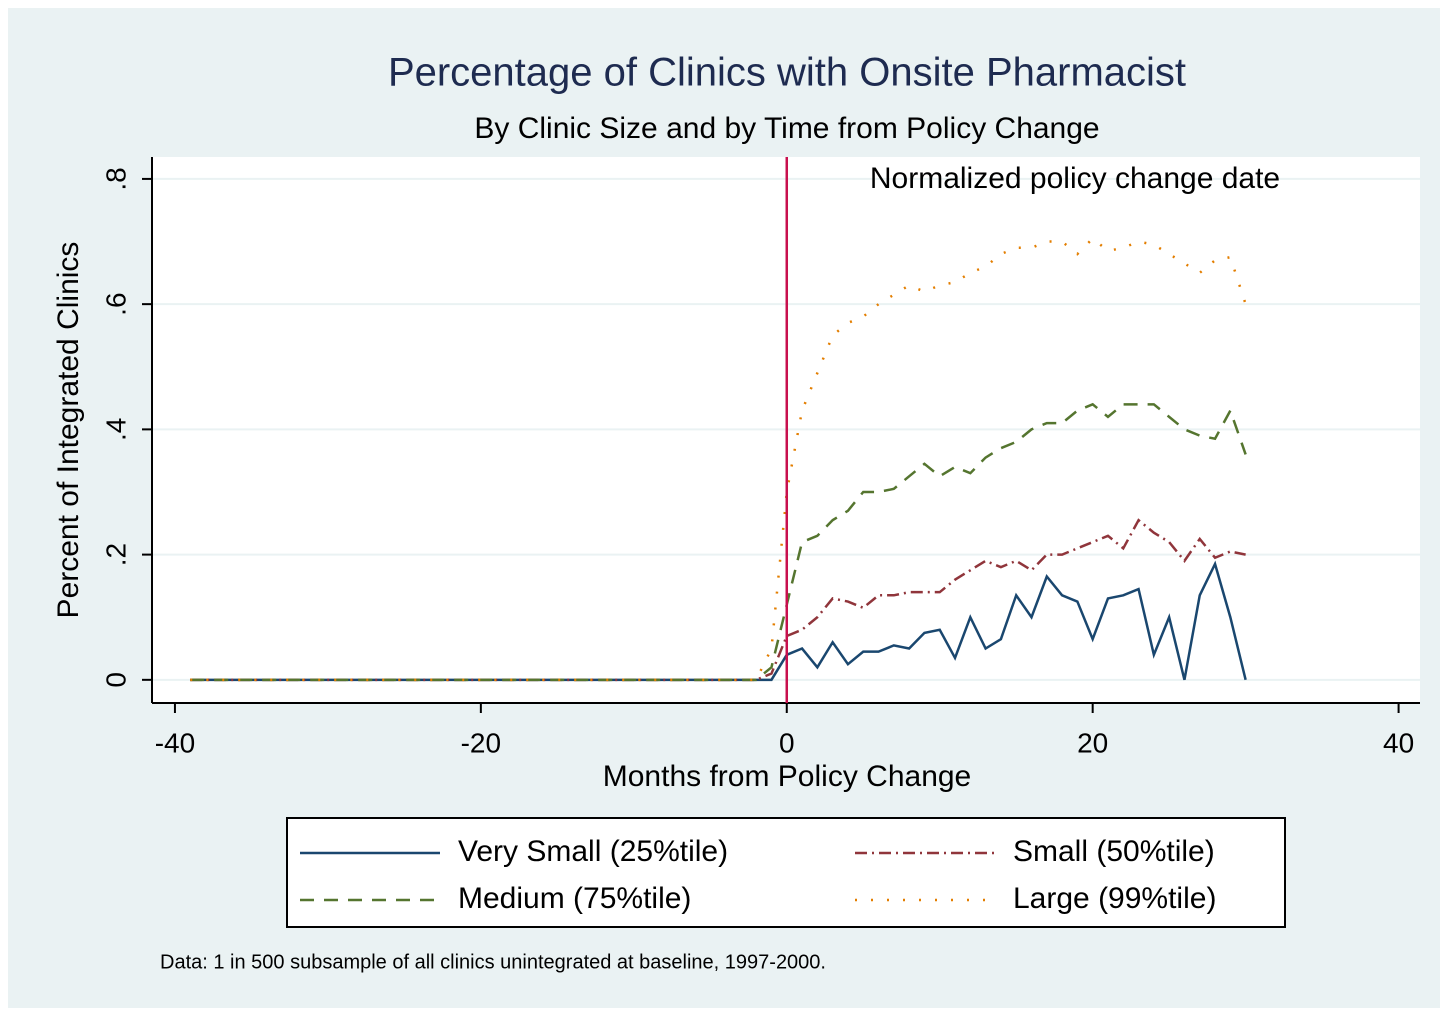 Image resolution: width=1448 pixels, height=1013 pixels. What do you see at coordinates (1092, 742) in the screenshot?
I see `x-tick-label: 20` at bounding box center [1092, 742].